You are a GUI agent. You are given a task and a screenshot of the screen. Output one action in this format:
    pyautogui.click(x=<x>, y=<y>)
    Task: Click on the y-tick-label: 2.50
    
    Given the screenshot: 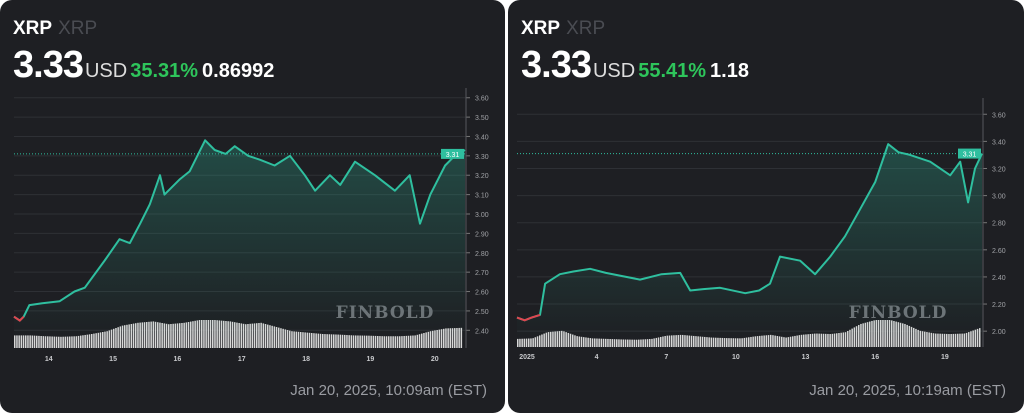 What is the action you would take?
    pyautogui.click(x=482, y=312)
    